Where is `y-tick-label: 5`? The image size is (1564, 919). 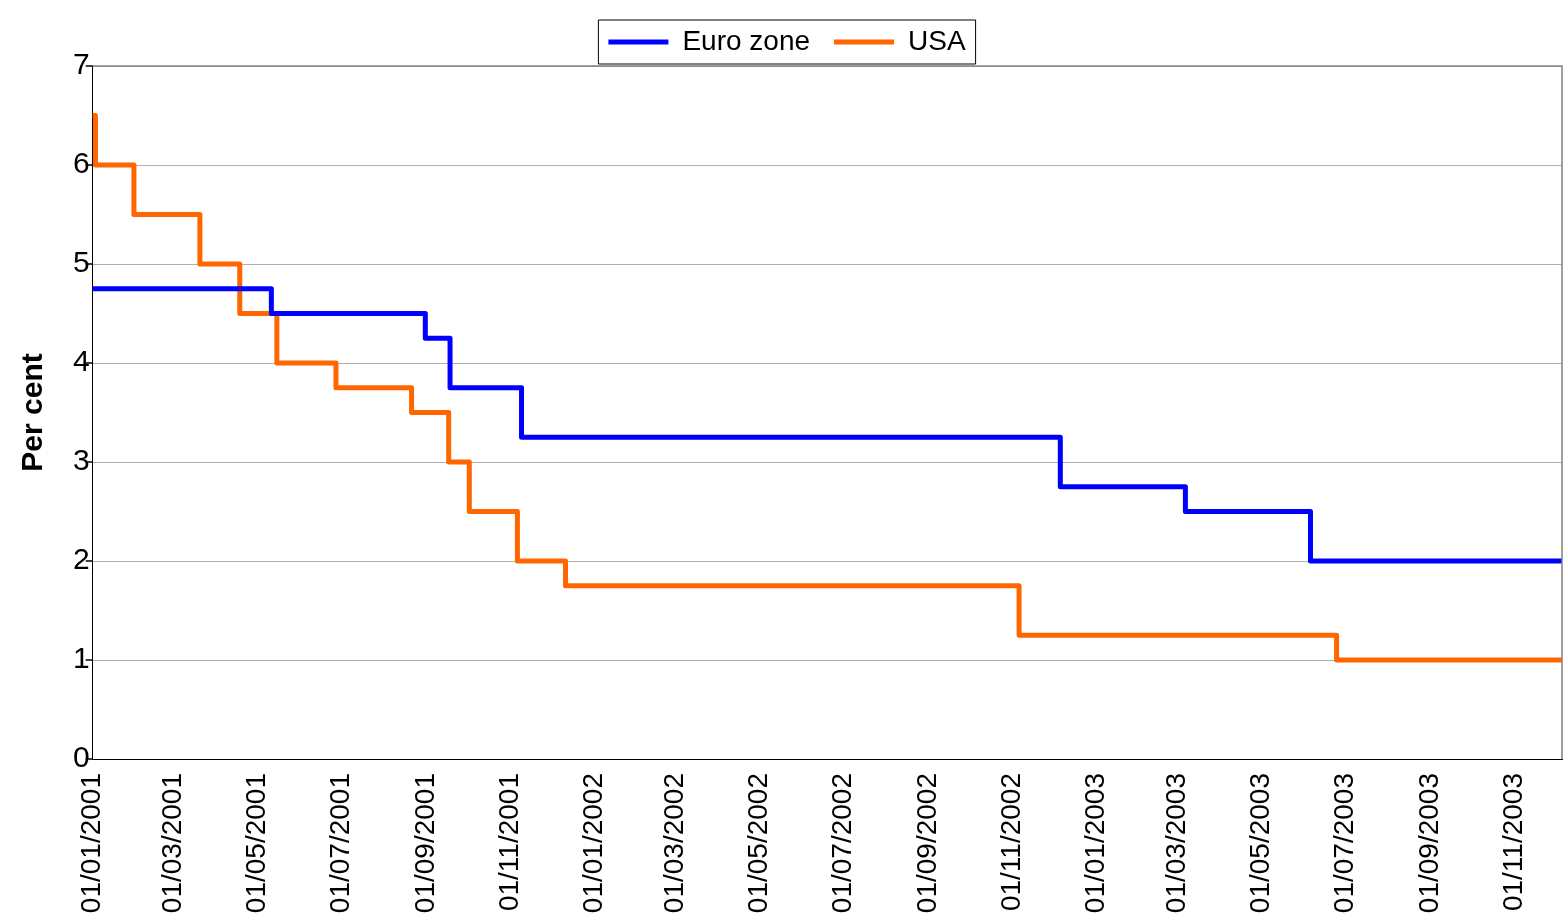
y-tick-label: 5 is located at coordinates (81, 262).